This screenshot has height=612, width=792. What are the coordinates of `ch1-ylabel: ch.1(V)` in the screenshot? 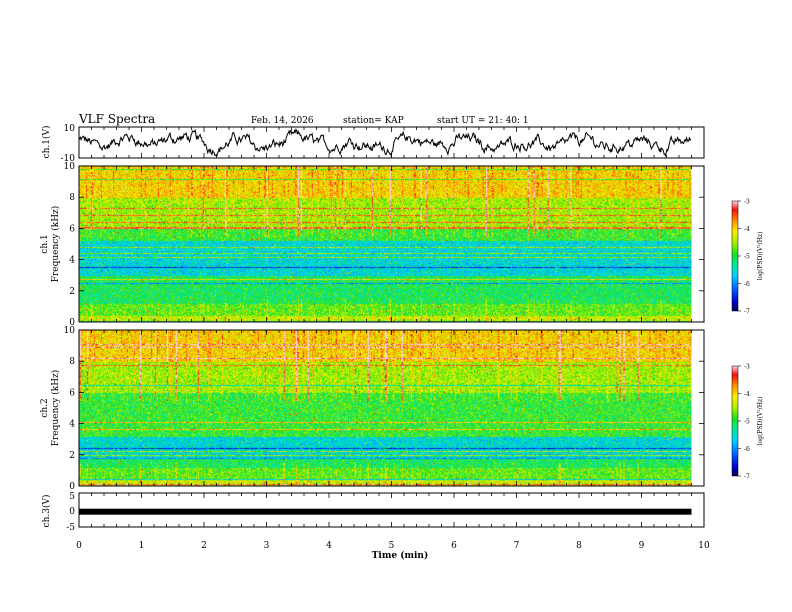 It's located at (46, 142).